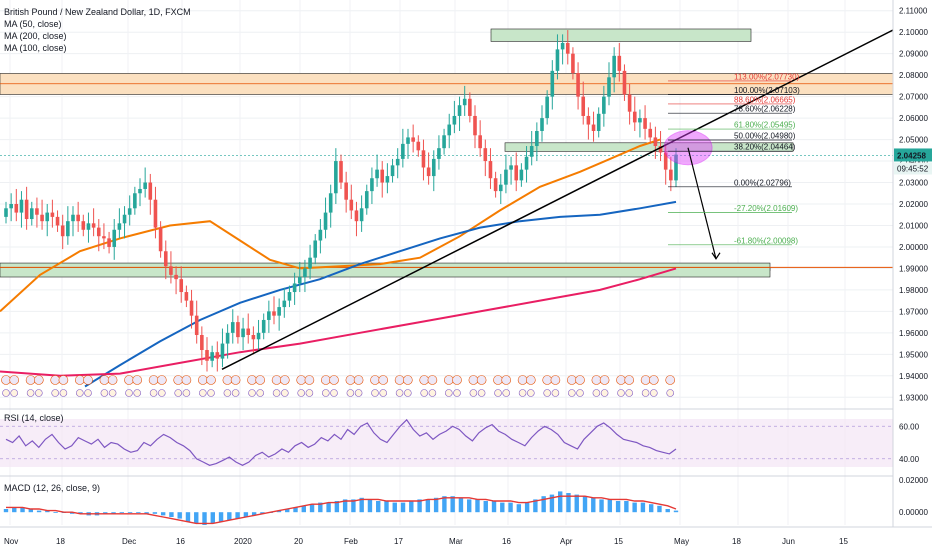  What do you see at coordinates (34, 418) in the screenshot?
I see `rsi-legend: RSI (14, close)` at bounding box center [34, 418].